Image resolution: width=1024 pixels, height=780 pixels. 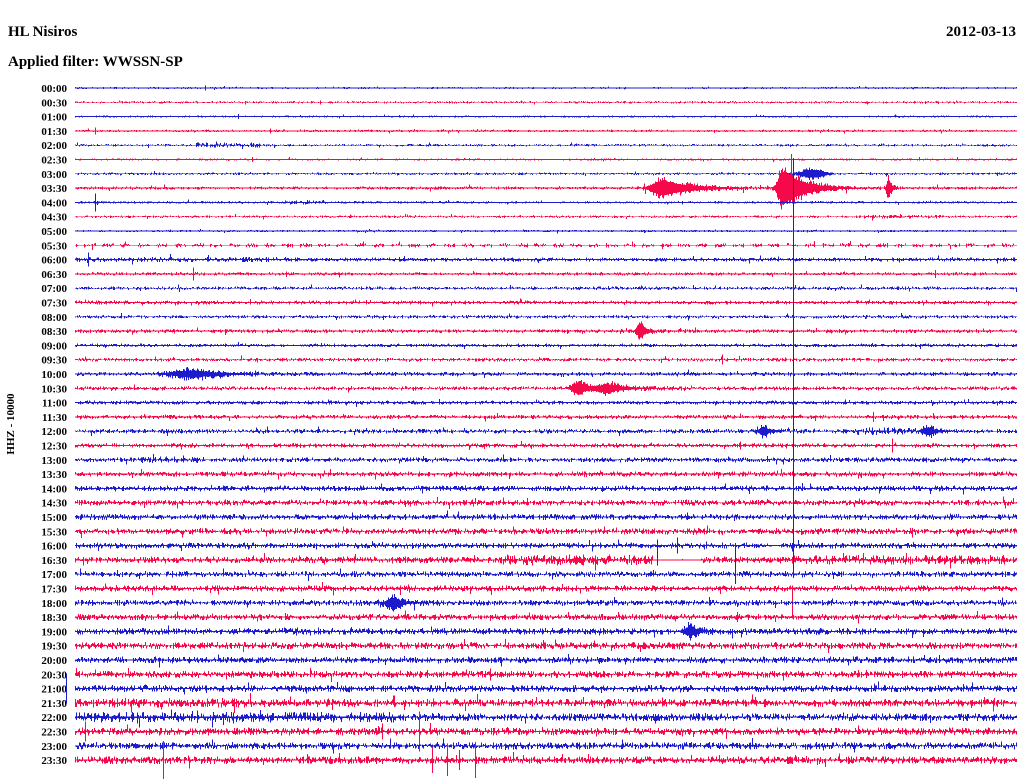 What do you see at coordinates (54, 275) in the screenshot?
I see `time-label: 06:30` at bounding box center [54, 275].